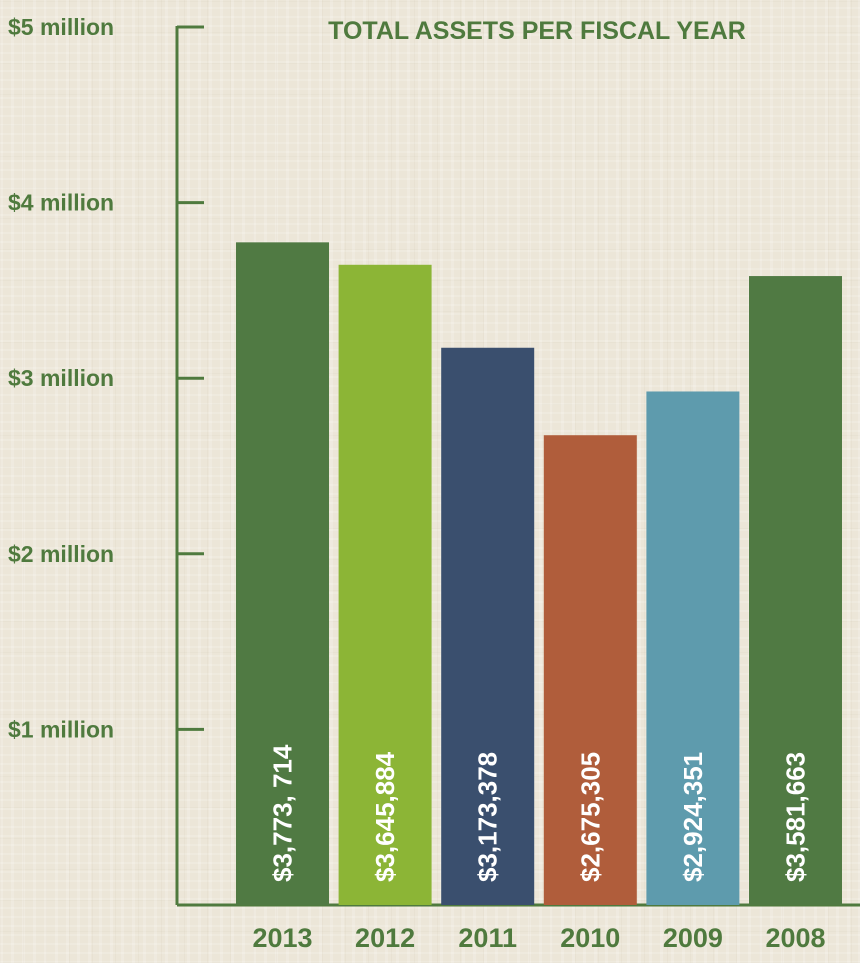 The width and height of the screenshot is (860, 963). Describe the element at coordinates (693, 938) in the screenshot. I see `x-tick-label: 2009` at that location.